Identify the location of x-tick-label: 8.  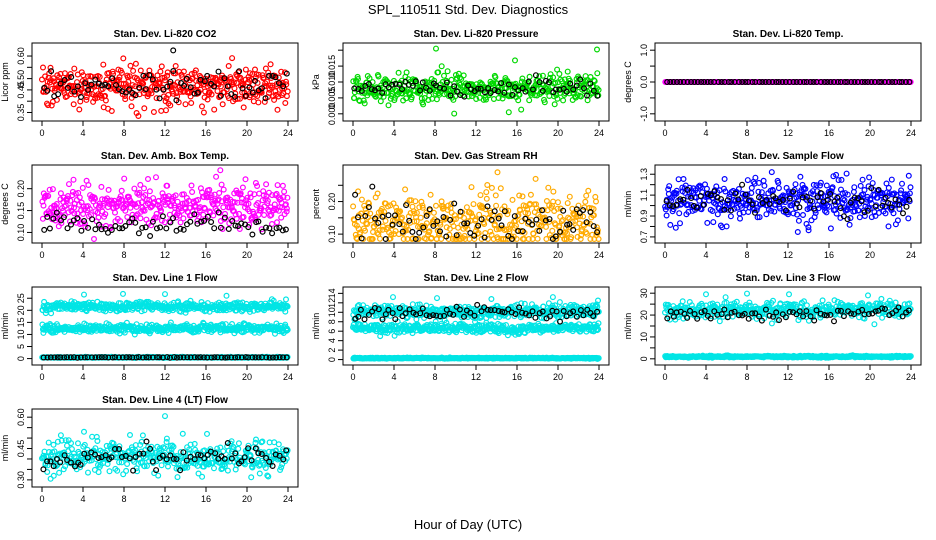
(123, 255).